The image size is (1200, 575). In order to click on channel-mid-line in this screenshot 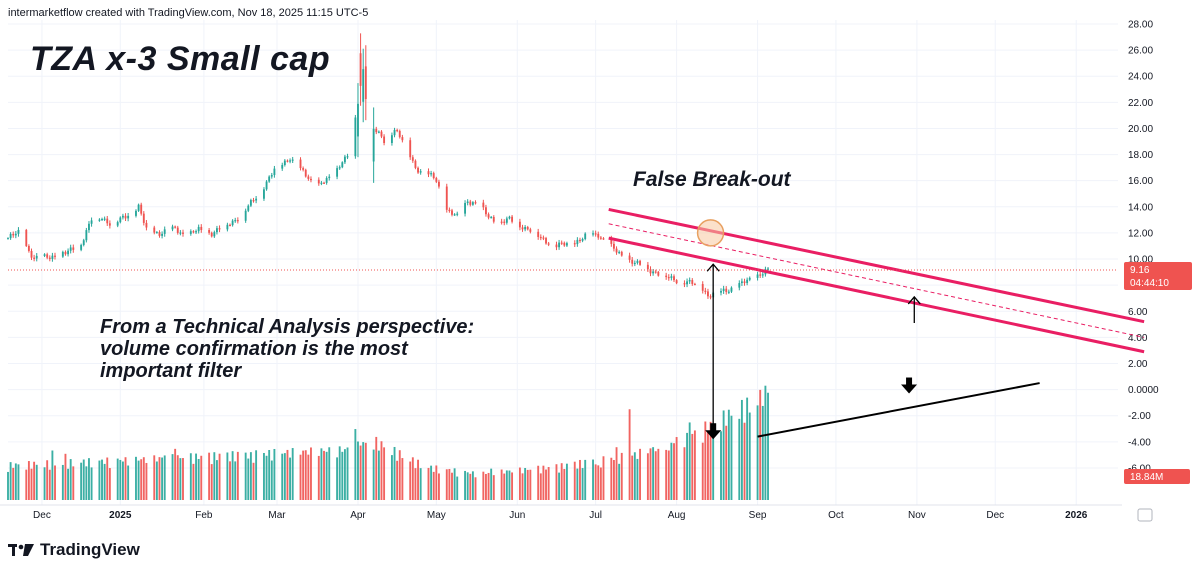, I will do `click(876, 280)`.